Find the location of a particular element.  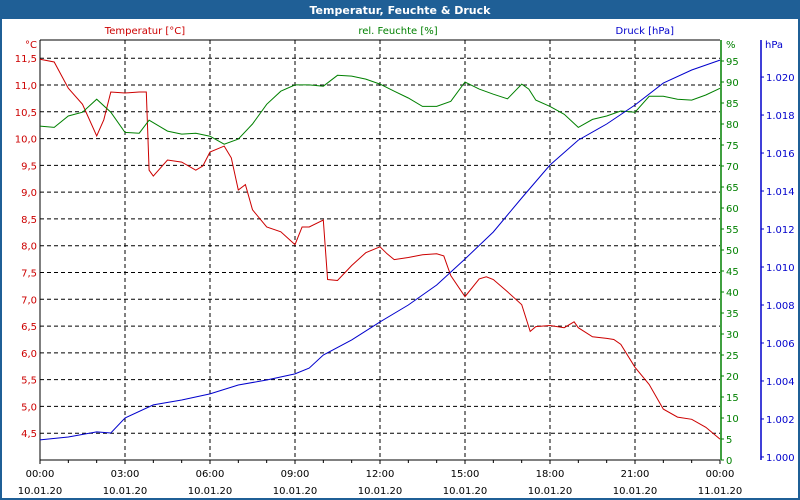

pressure-tick-label: 1.014 is located at coordinates (780, 192).